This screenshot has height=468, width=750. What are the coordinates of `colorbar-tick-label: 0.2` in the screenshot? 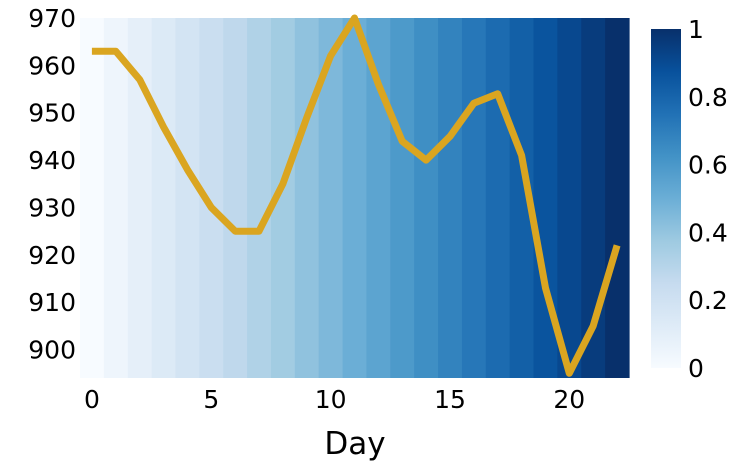 It's located at (708, 300).